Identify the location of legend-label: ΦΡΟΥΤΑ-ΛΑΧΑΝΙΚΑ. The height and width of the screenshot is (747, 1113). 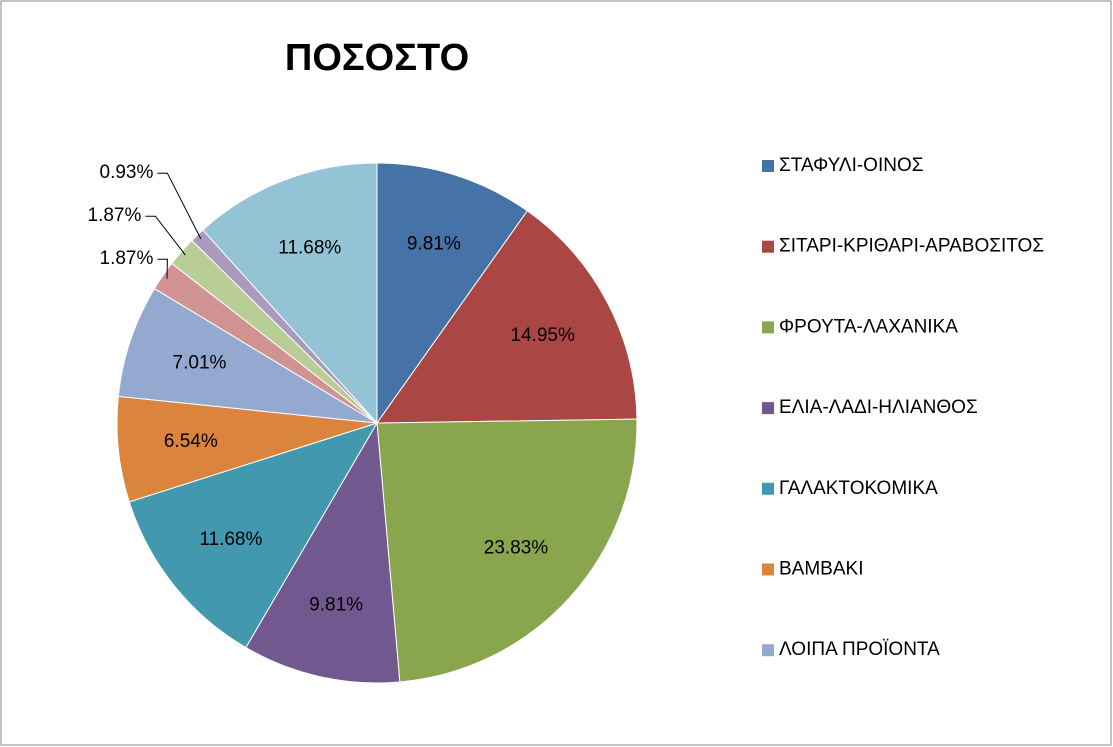
(868, 326).